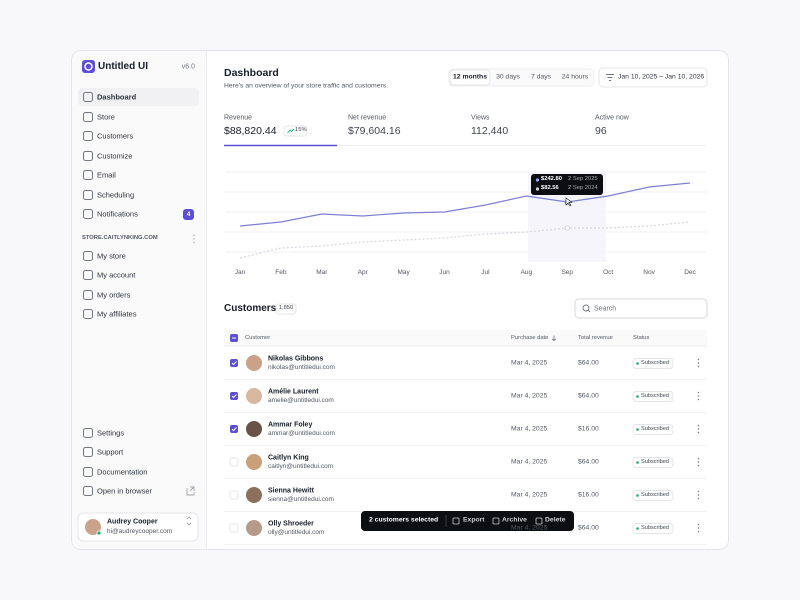  I want to click on search-box, so click(641, 308).